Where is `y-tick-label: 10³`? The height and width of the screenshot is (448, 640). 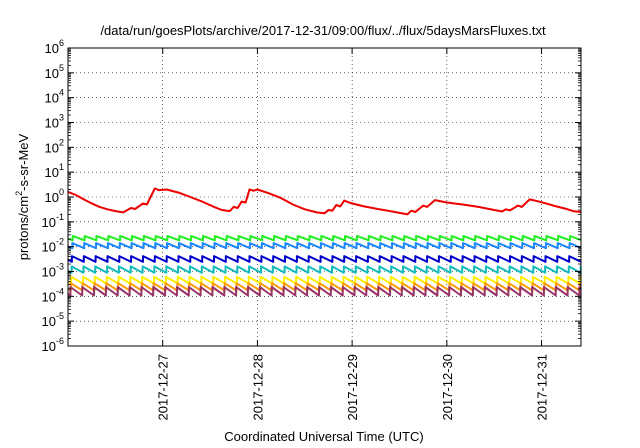 y-tick-label: 10³ is located at coordinates (54, 122).